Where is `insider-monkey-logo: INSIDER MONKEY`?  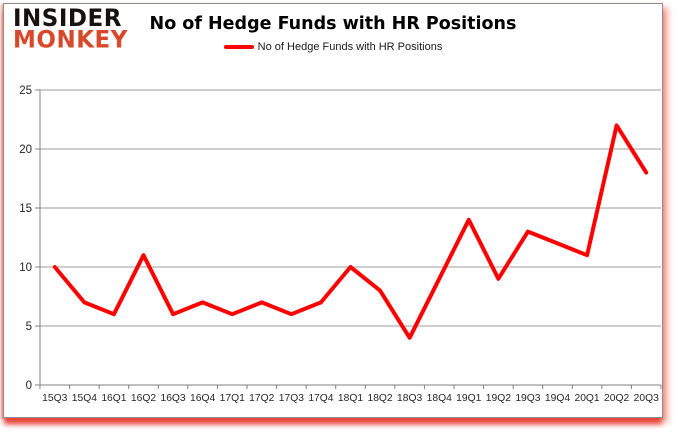
insider-monkey-logo: INSIDER MONKEY is located at coordinates (70, 30).